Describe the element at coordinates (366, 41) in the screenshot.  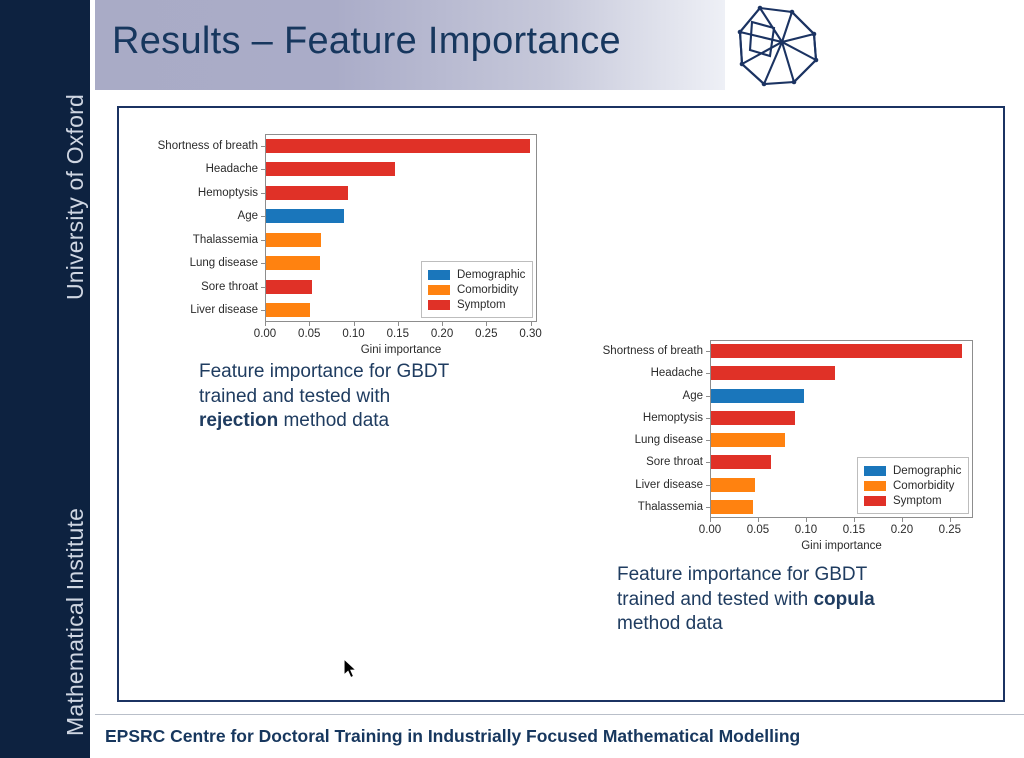
I see `page-title: Results – Feature Importance` at that location.